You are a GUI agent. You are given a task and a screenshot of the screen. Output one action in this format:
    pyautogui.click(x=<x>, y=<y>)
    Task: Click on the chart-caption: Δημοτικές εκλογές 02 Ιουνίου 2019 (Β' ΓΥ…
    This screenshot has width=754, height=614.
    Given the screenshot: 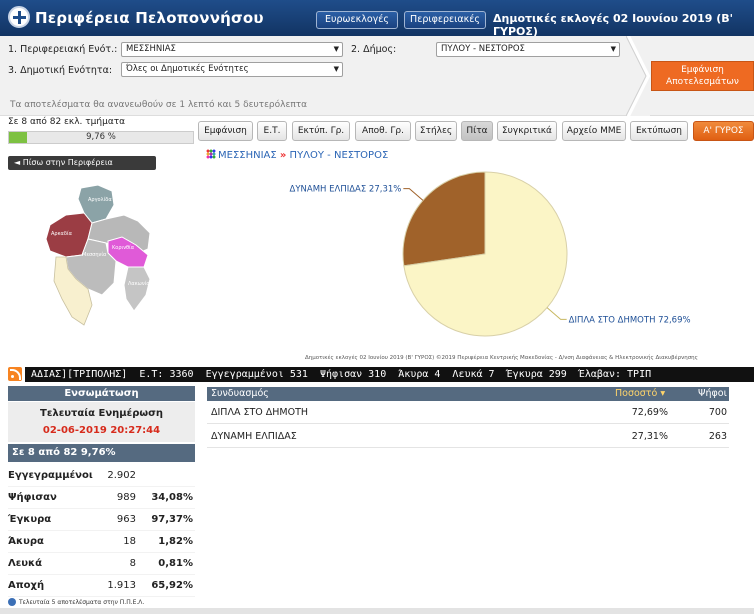 What is the action you would take?
    pyautogui.click(x=501, y=358)
    